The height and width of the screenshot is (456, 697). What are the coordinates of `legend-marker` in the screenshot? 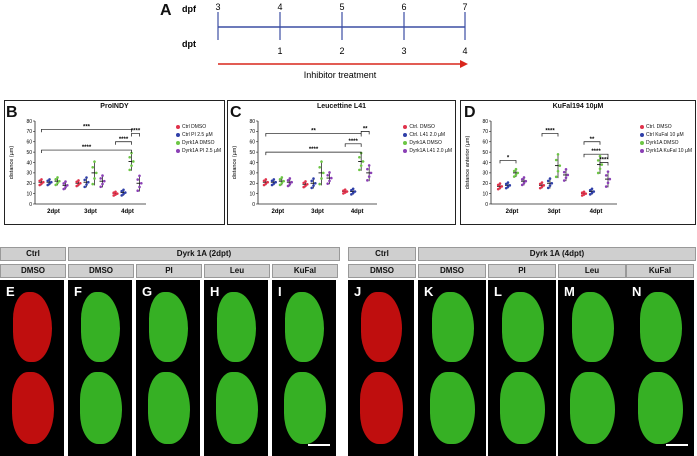 It's located at (642, 135).